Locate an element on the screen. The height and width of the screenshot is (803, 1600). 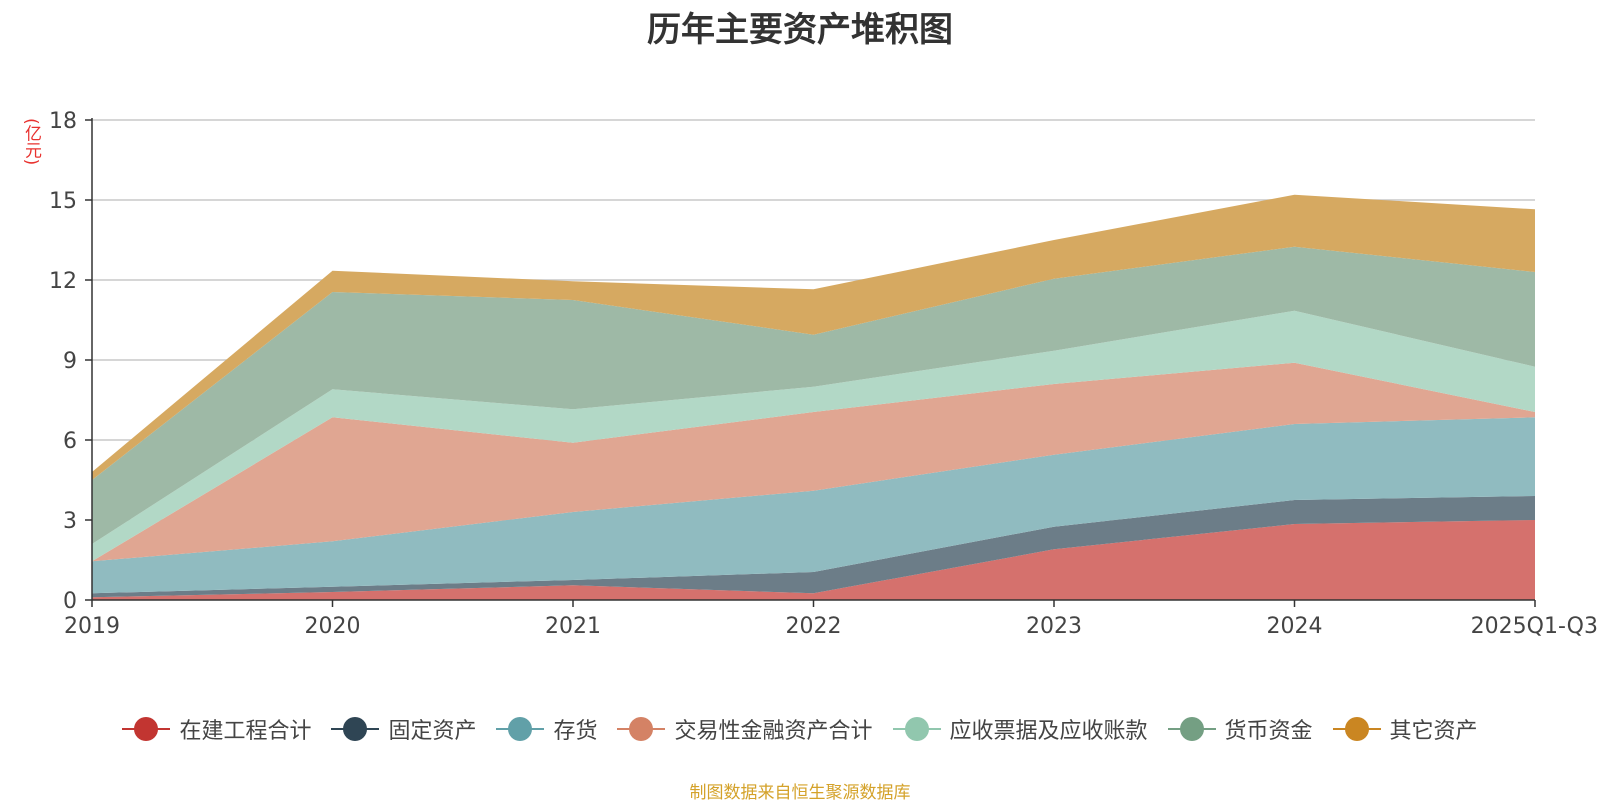
legend-item-3: 存货 is located at coordinates (546, 729).